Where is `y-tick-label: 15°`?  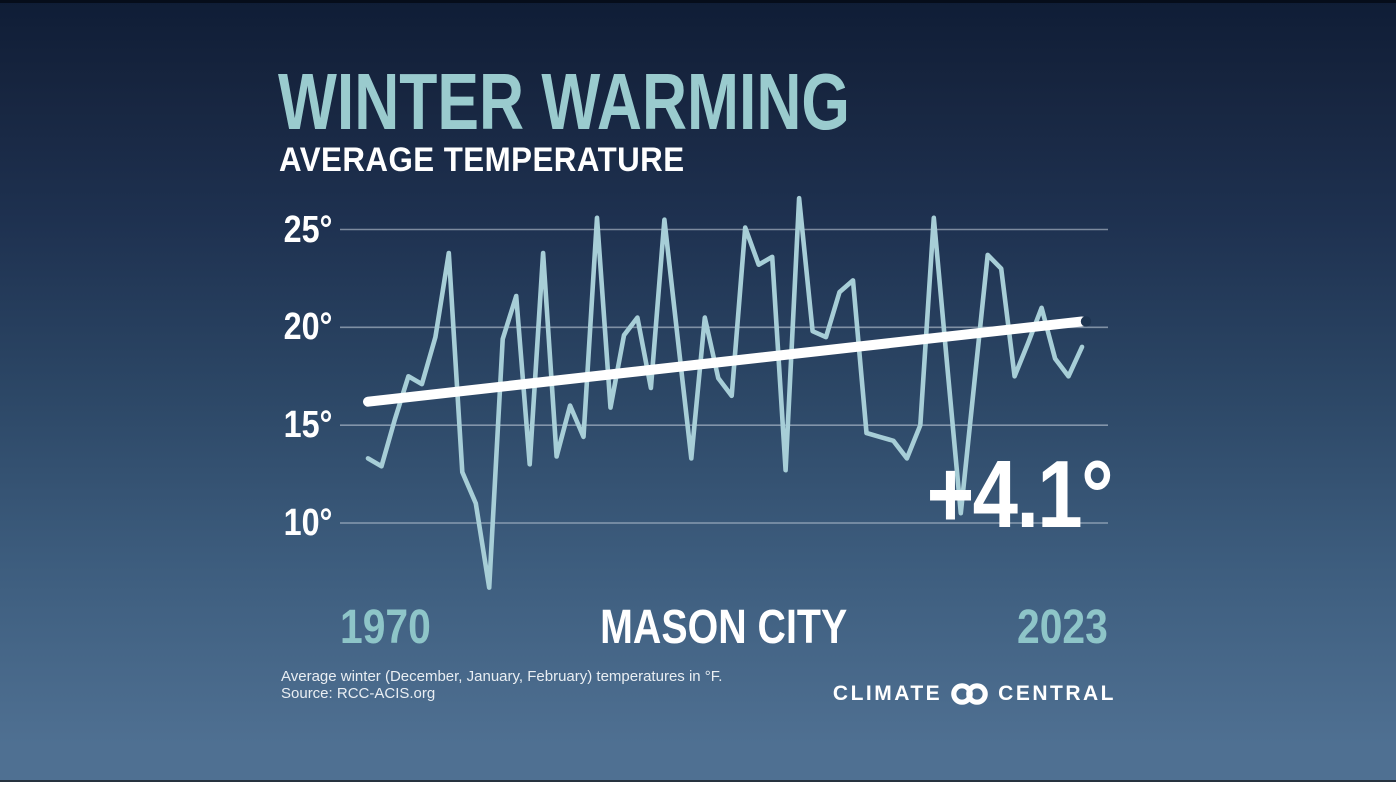
y-tick-label: 15° is located at coordinates (307, 425).